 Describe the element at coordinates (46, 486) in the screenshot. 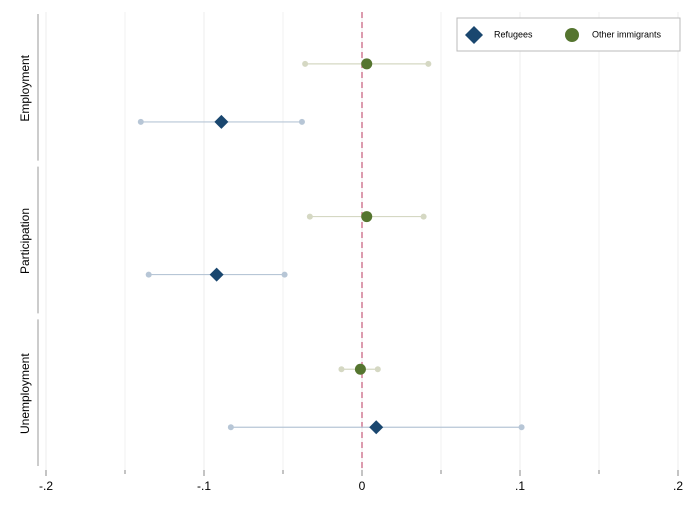

I see `x-tick-label: -.2` at that location.